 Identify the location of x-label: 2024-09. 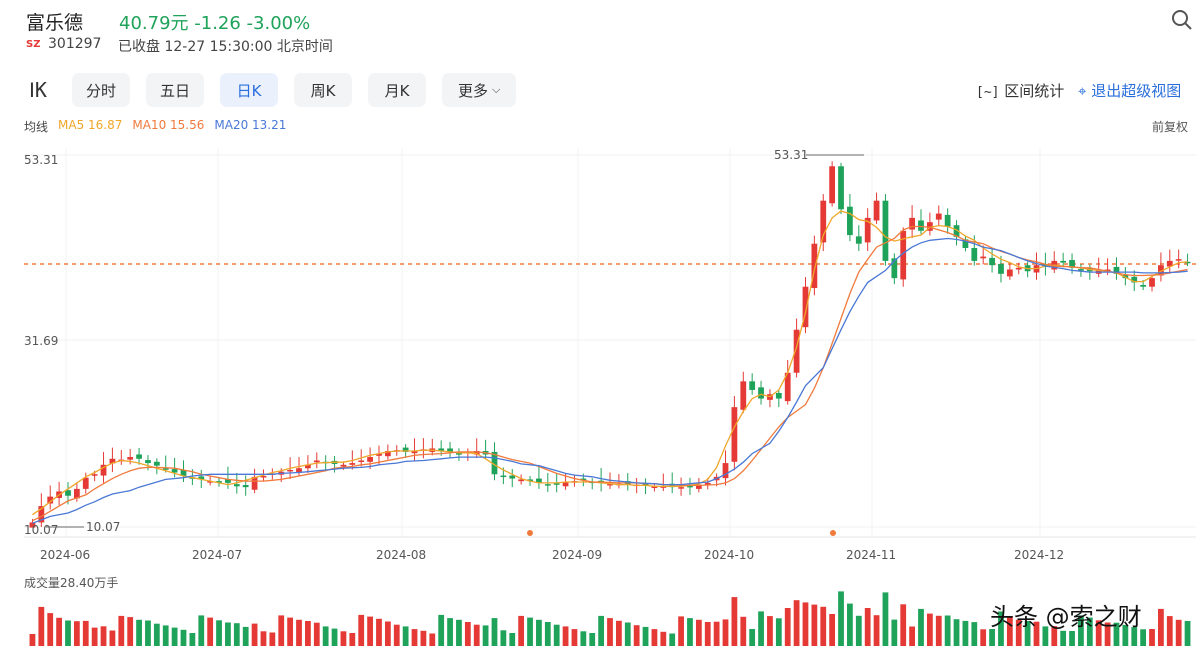
(577, 555).